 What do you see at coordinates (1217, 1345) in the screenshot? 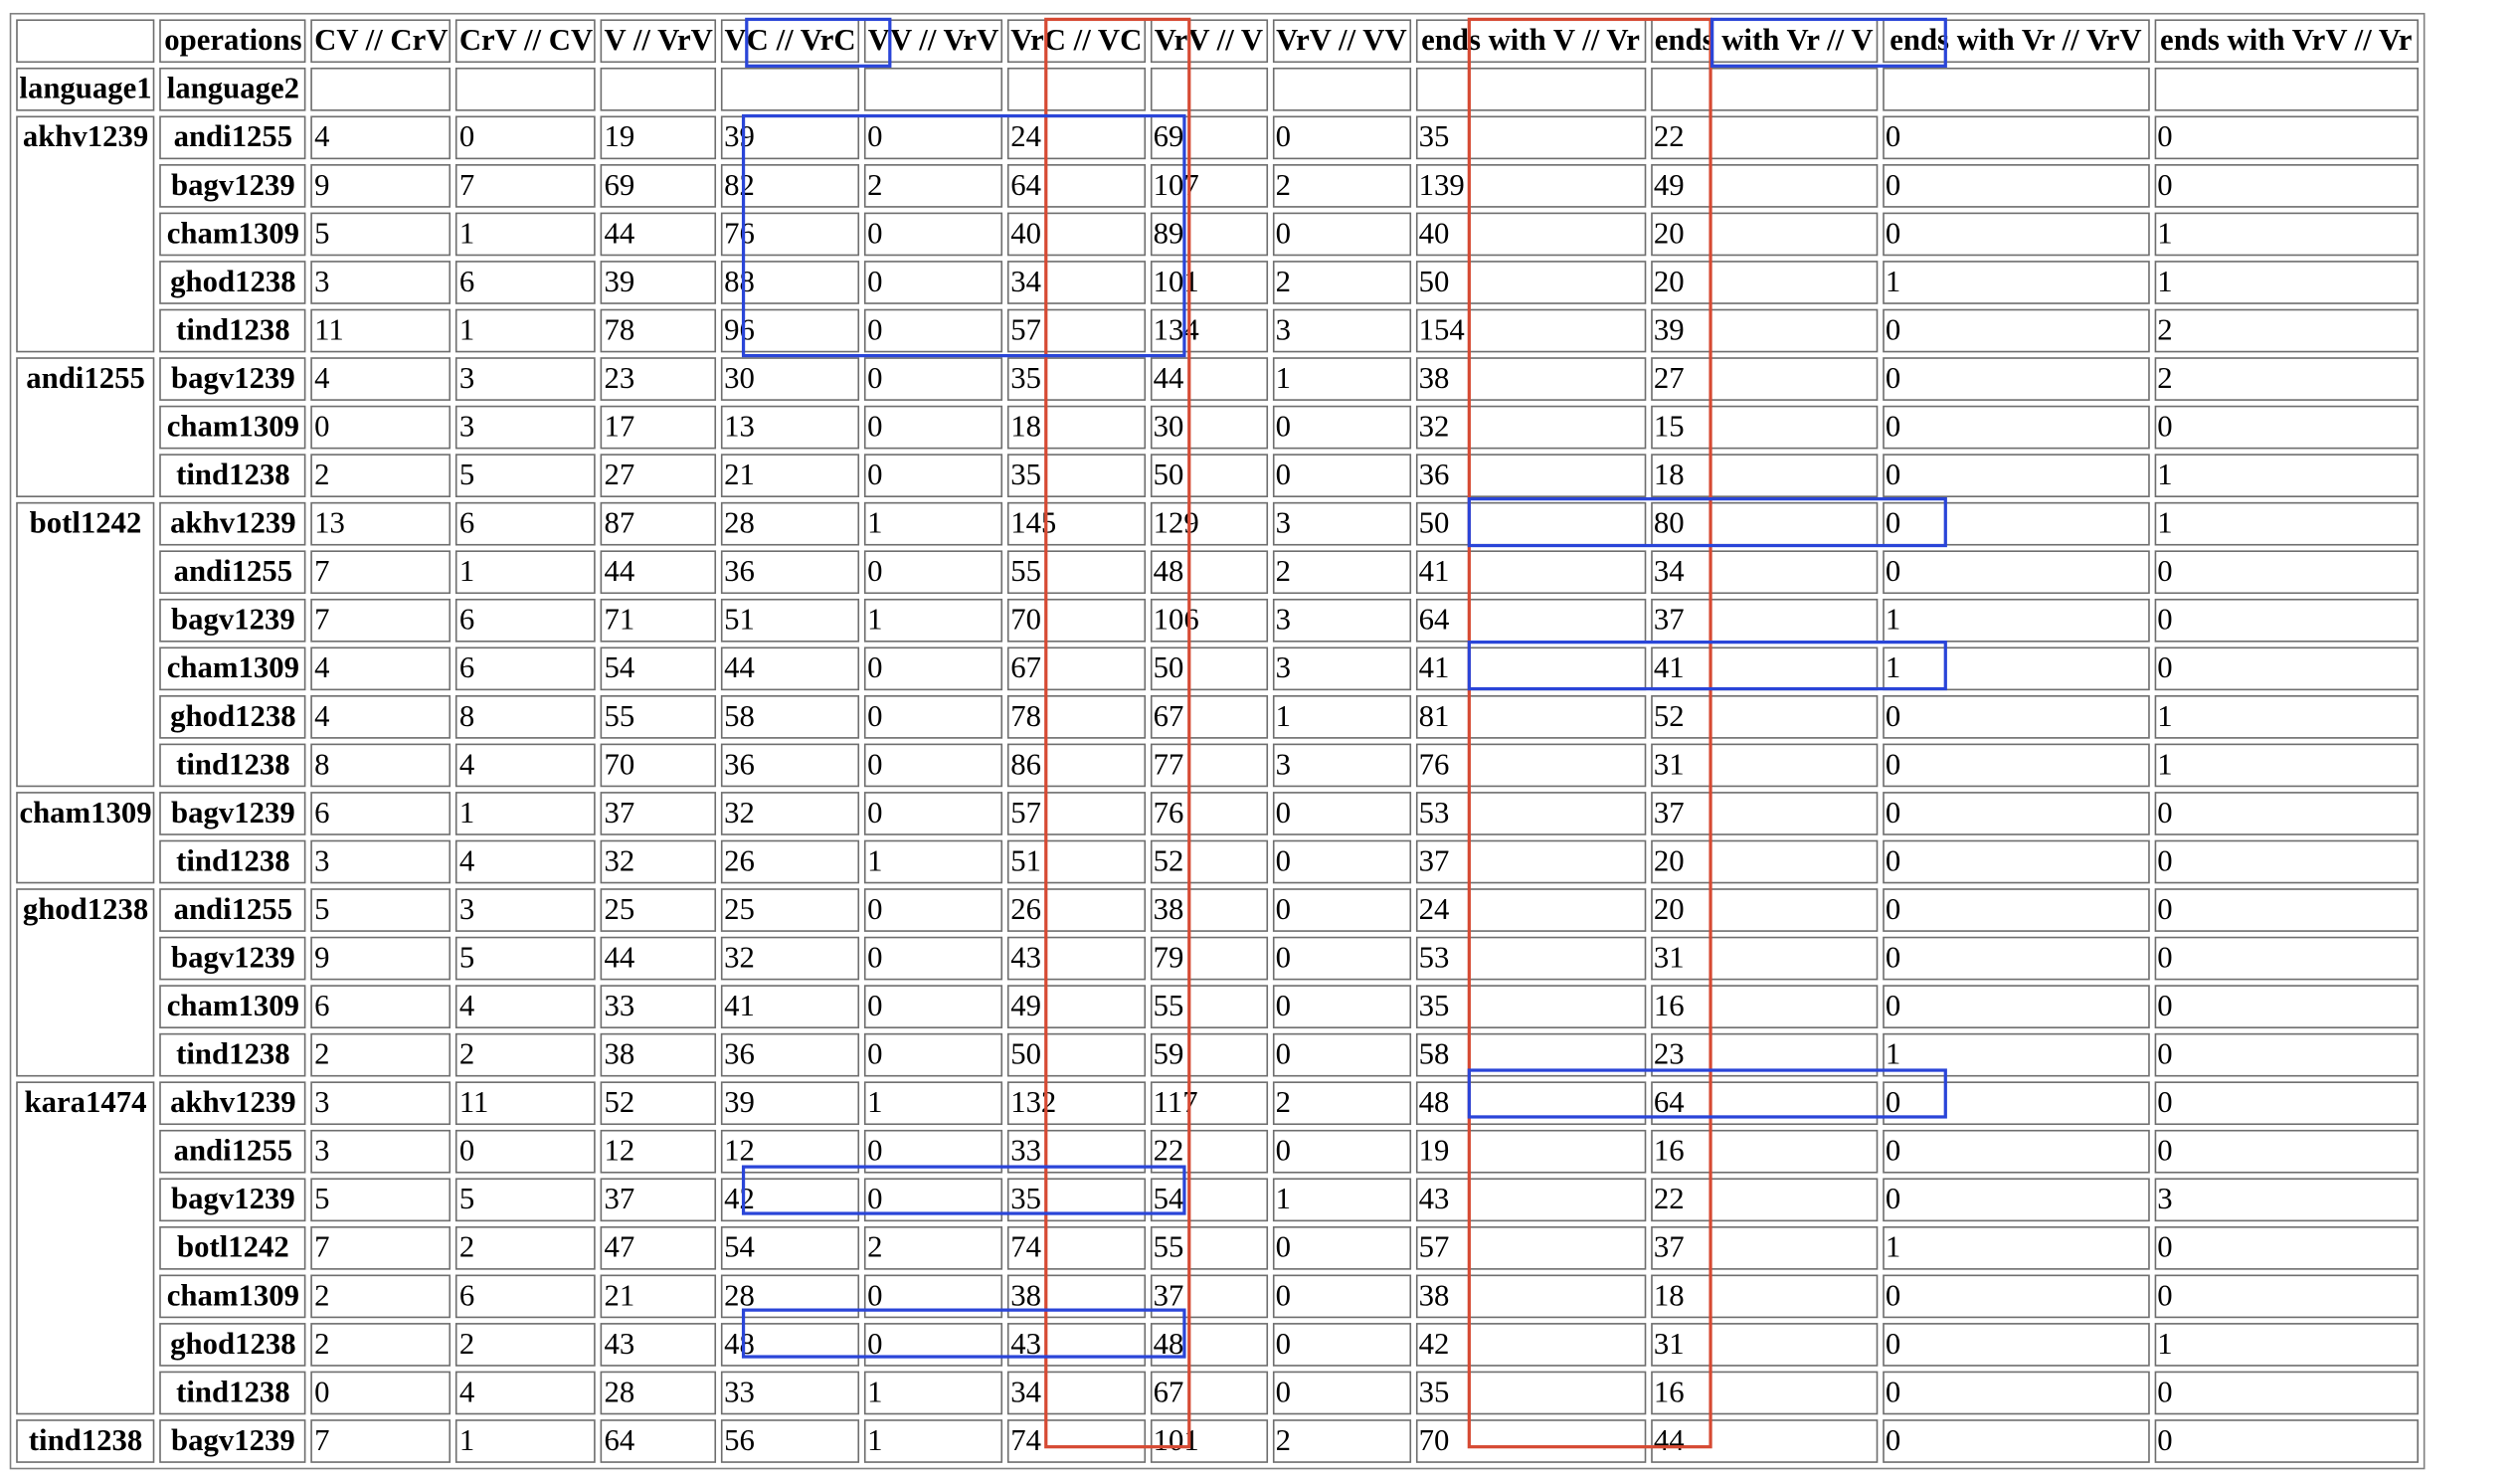
I see `table-row: ghod1238 2 2 43 48 0 43 48 0 42 31 0 1` at bounding box center [1217, 1345].